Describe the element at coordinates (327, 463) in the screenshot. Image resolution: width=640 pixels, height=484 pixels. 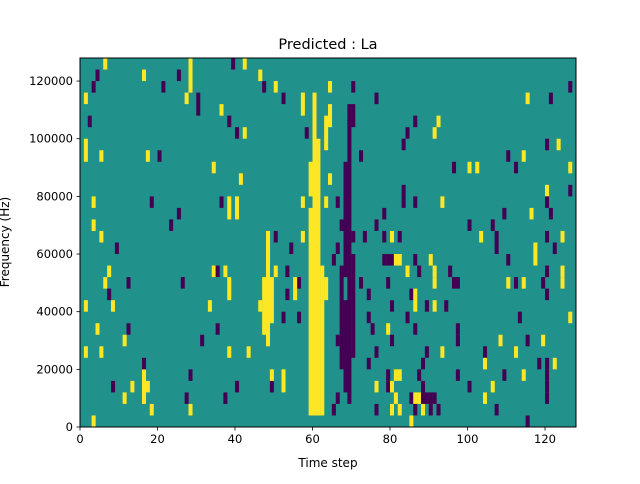
I see `x-axis-label: Time step` at that location.